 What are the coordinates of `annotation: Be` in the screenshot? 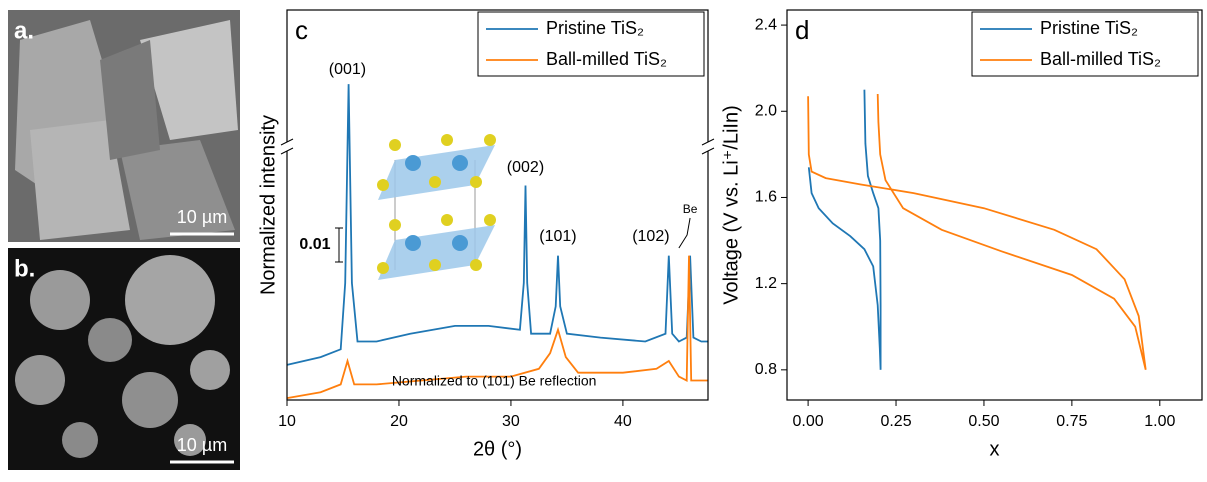 It's located at (690, 209).